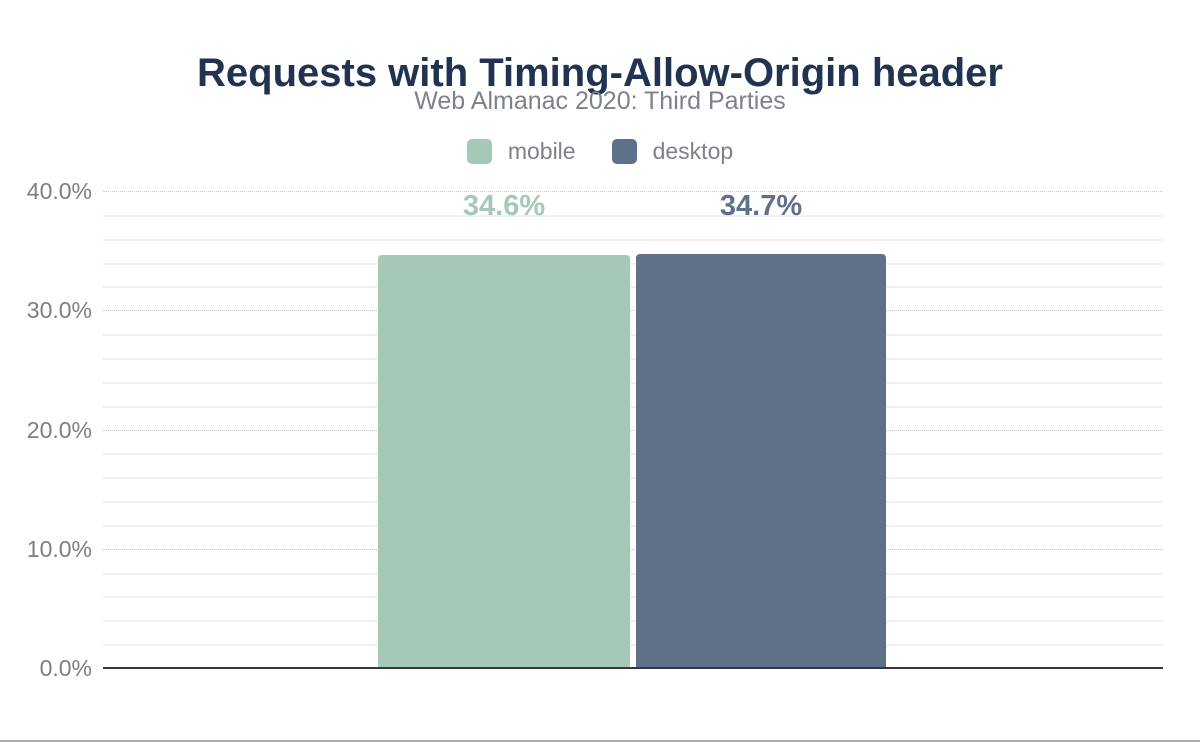  I want to click on legend-label-mobile: mobile, so click(541, 151).